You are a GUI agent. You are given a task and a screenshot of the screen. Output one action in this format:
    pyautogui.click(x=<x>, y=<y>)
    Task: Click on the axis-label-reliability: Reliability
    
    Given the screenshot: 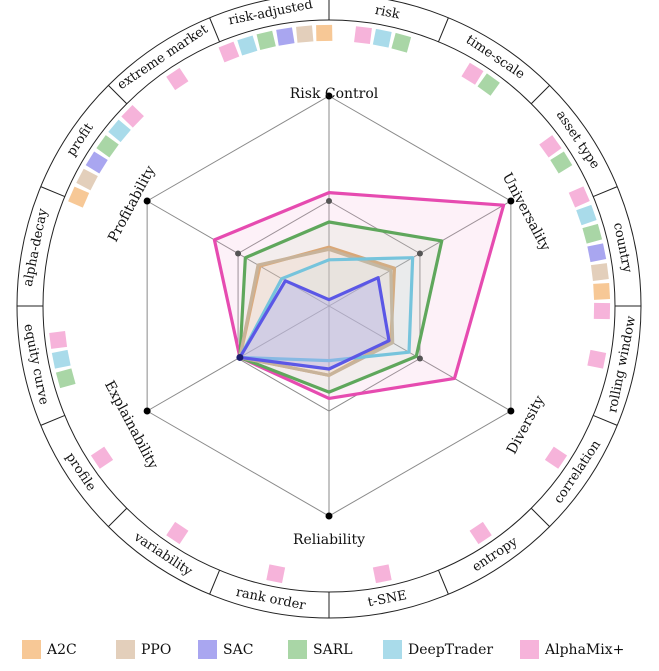 What is the action you would take?
    pyautogui.click(x=329, y=540)
    